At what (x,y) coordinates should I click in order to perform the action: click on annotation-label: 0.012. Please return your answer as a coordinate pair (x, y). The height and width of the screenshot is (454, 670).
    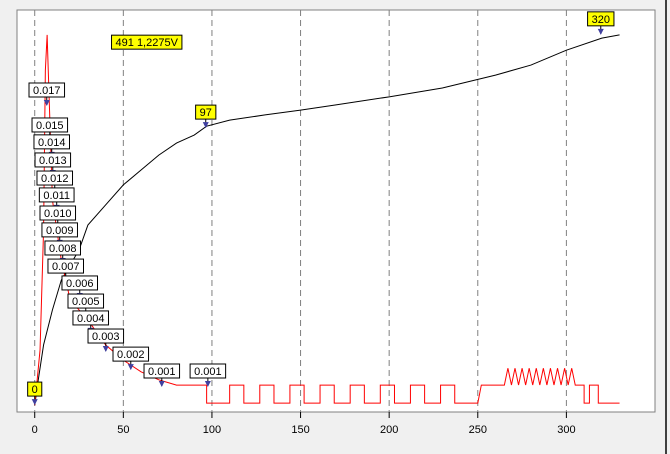
    Looking at the image, I should click on (55, 179).